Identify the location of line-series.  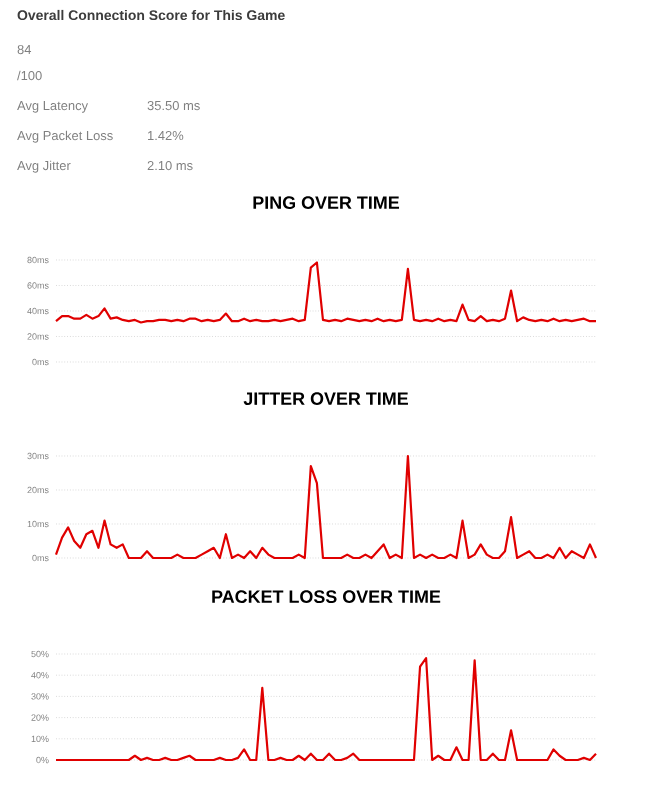
(326, 292).